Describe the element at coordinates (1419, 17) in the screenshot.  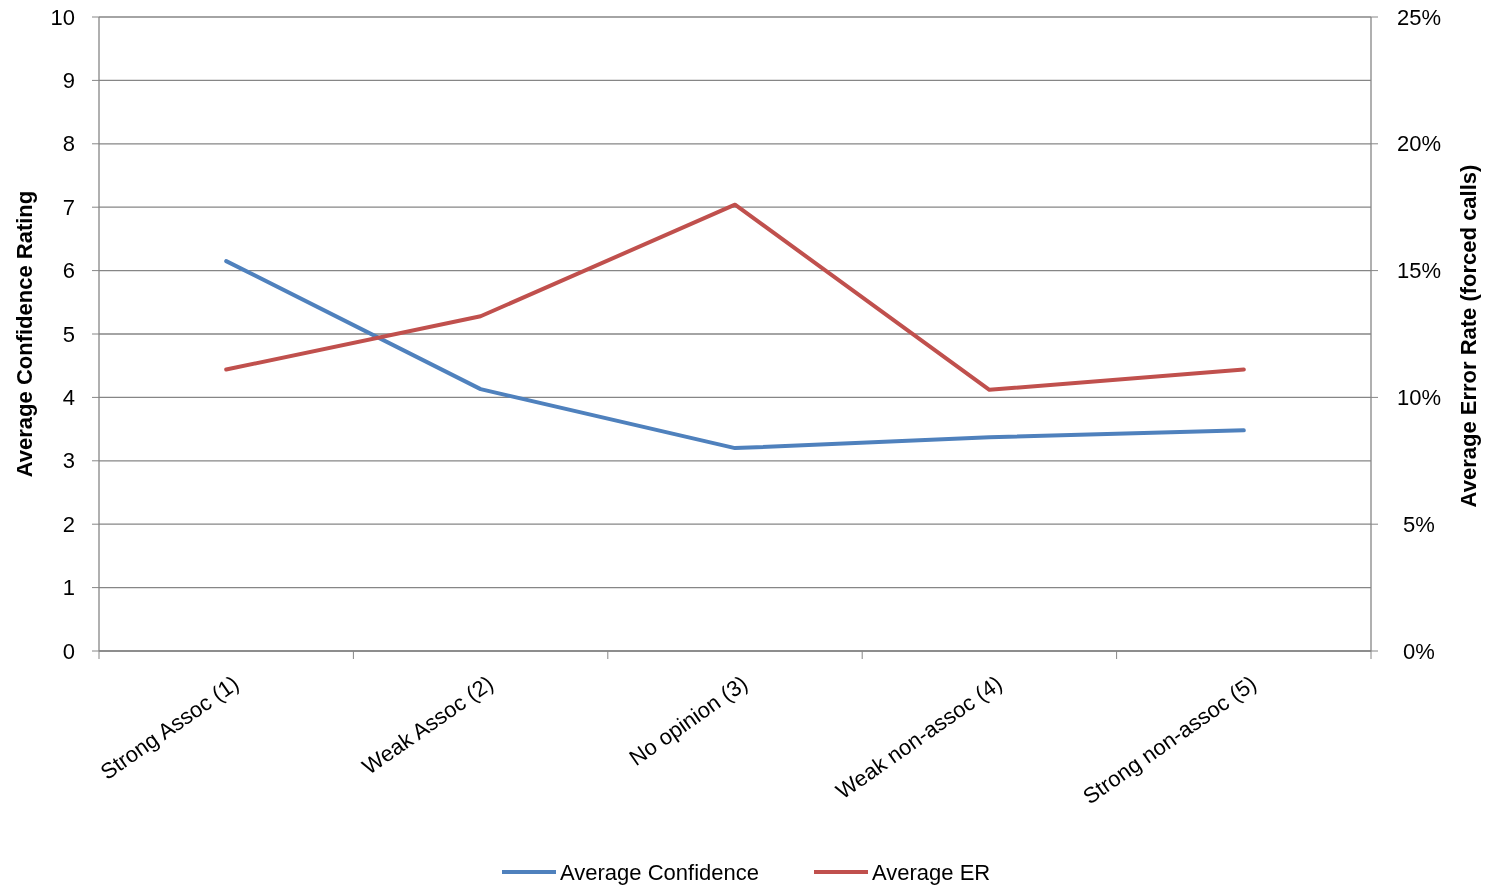
I see `y2-tick-label: 25%` at that location.